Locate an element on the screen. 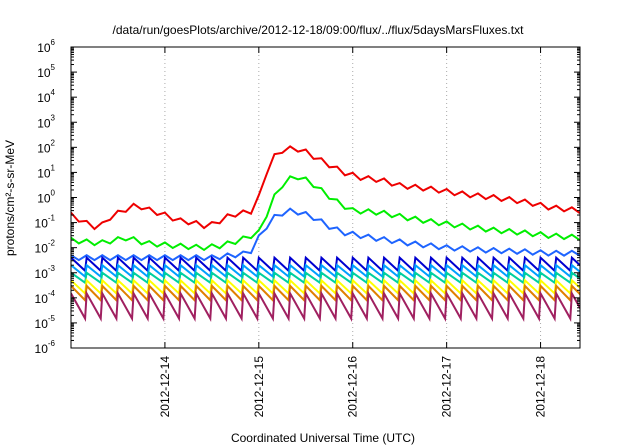 The width and height of the screenshot is (640, 448). y-tick-label: 10⁻⁶ is located at coordinates (45, 347).